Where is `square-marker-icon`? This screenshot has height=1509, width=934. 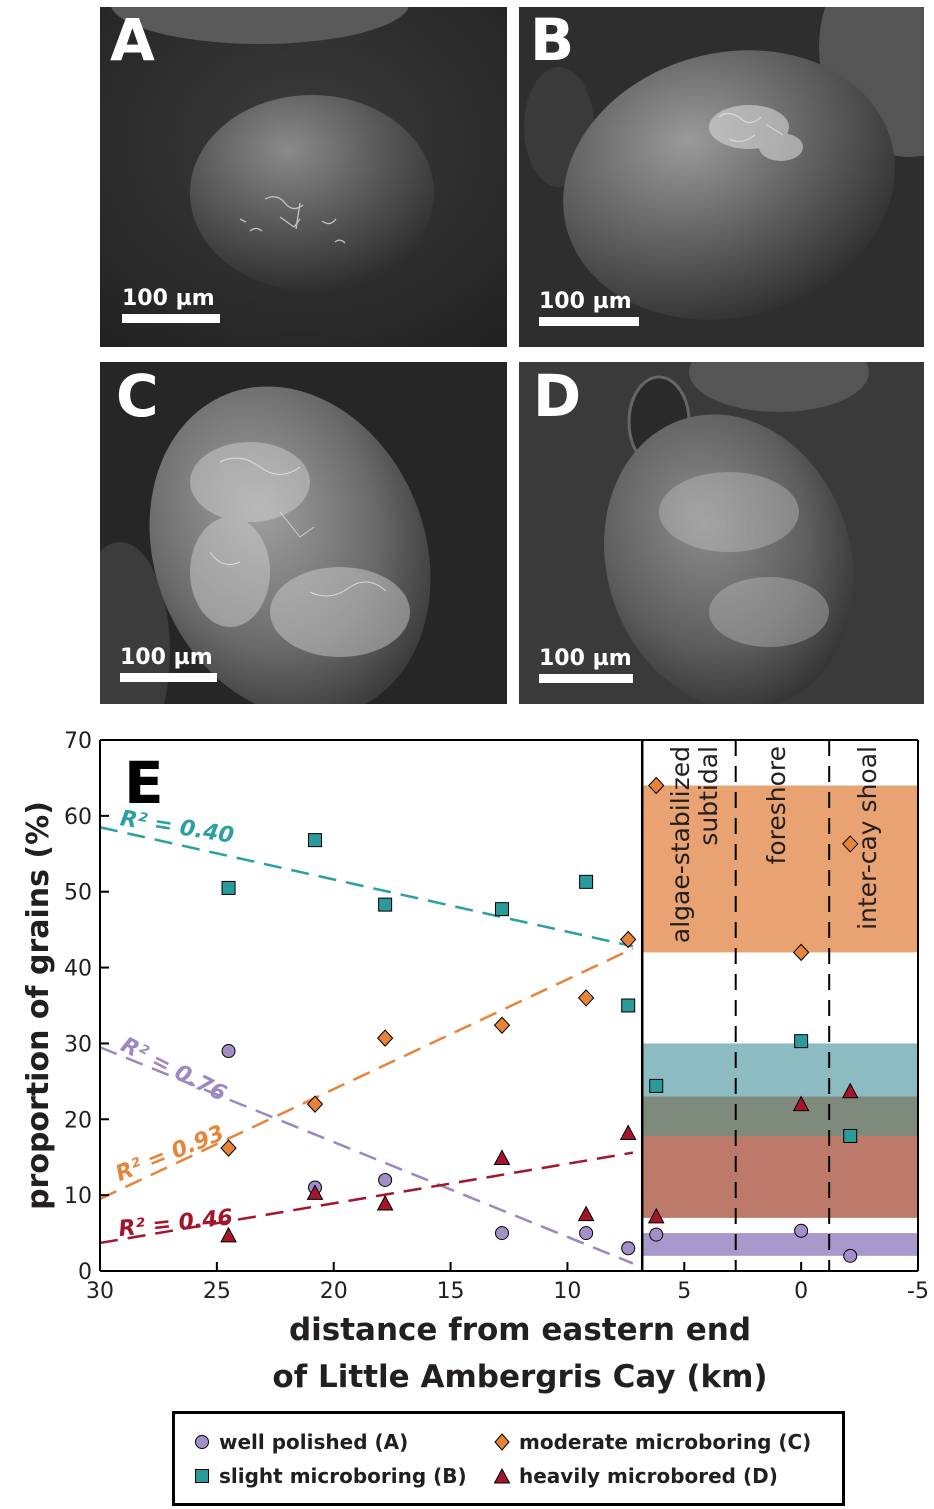 square-marker-icon is located at coordinates (202, 1476).